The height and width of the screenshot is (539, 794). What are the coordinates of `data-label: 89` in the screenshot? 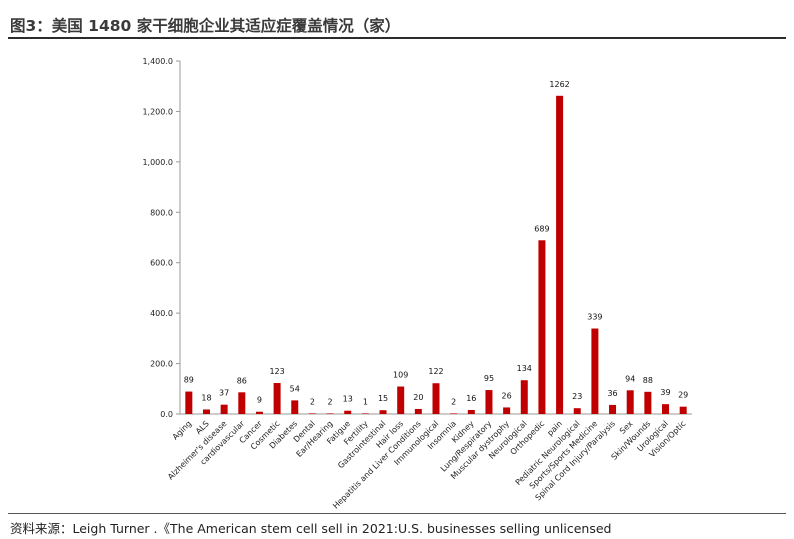 It's located at (189, 380).